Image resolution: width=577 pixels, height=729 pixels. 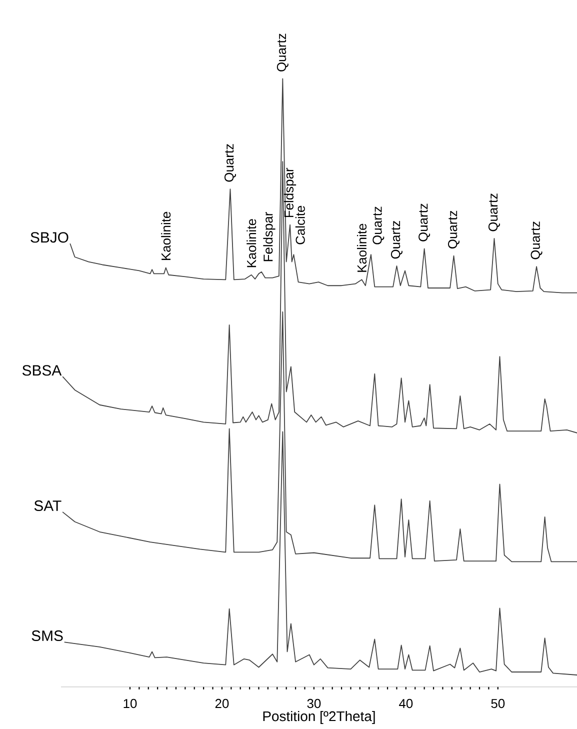 I want to click on x-axis-title: Postition [º2Theta], so click(x=319, y=717).